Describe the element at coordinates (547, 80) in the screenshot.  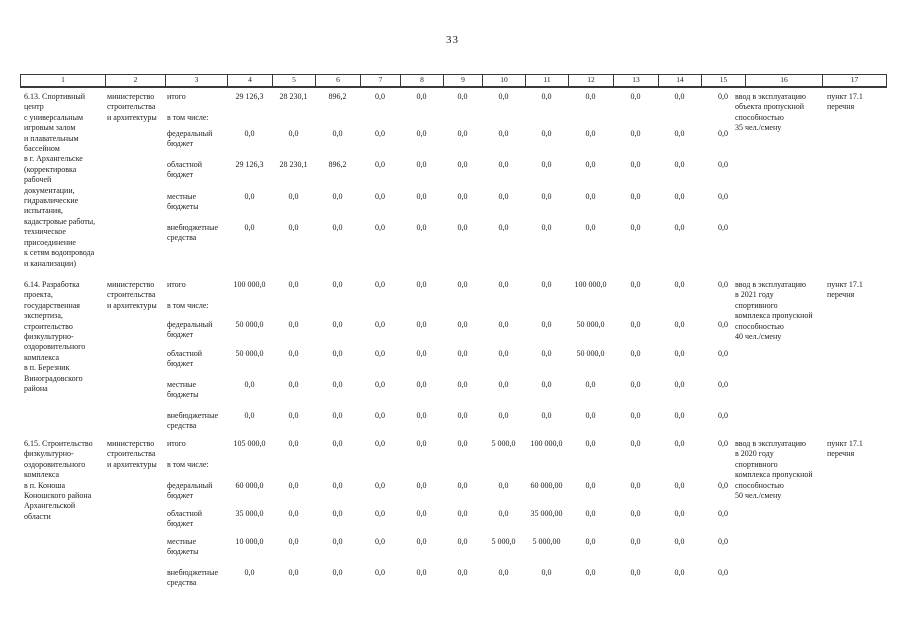
I see `column-header-cell: 11` at that location.